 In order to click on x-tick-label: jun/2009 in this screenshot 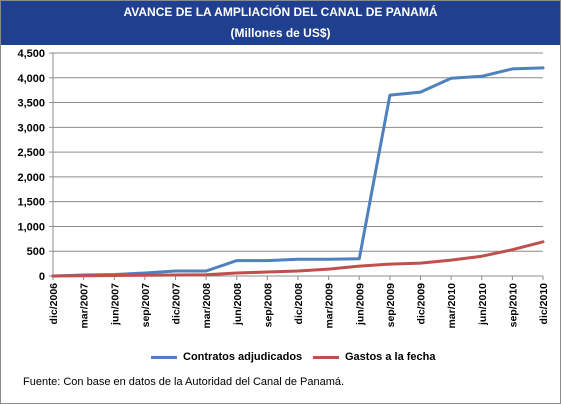, I will do `click(360, 304)`.